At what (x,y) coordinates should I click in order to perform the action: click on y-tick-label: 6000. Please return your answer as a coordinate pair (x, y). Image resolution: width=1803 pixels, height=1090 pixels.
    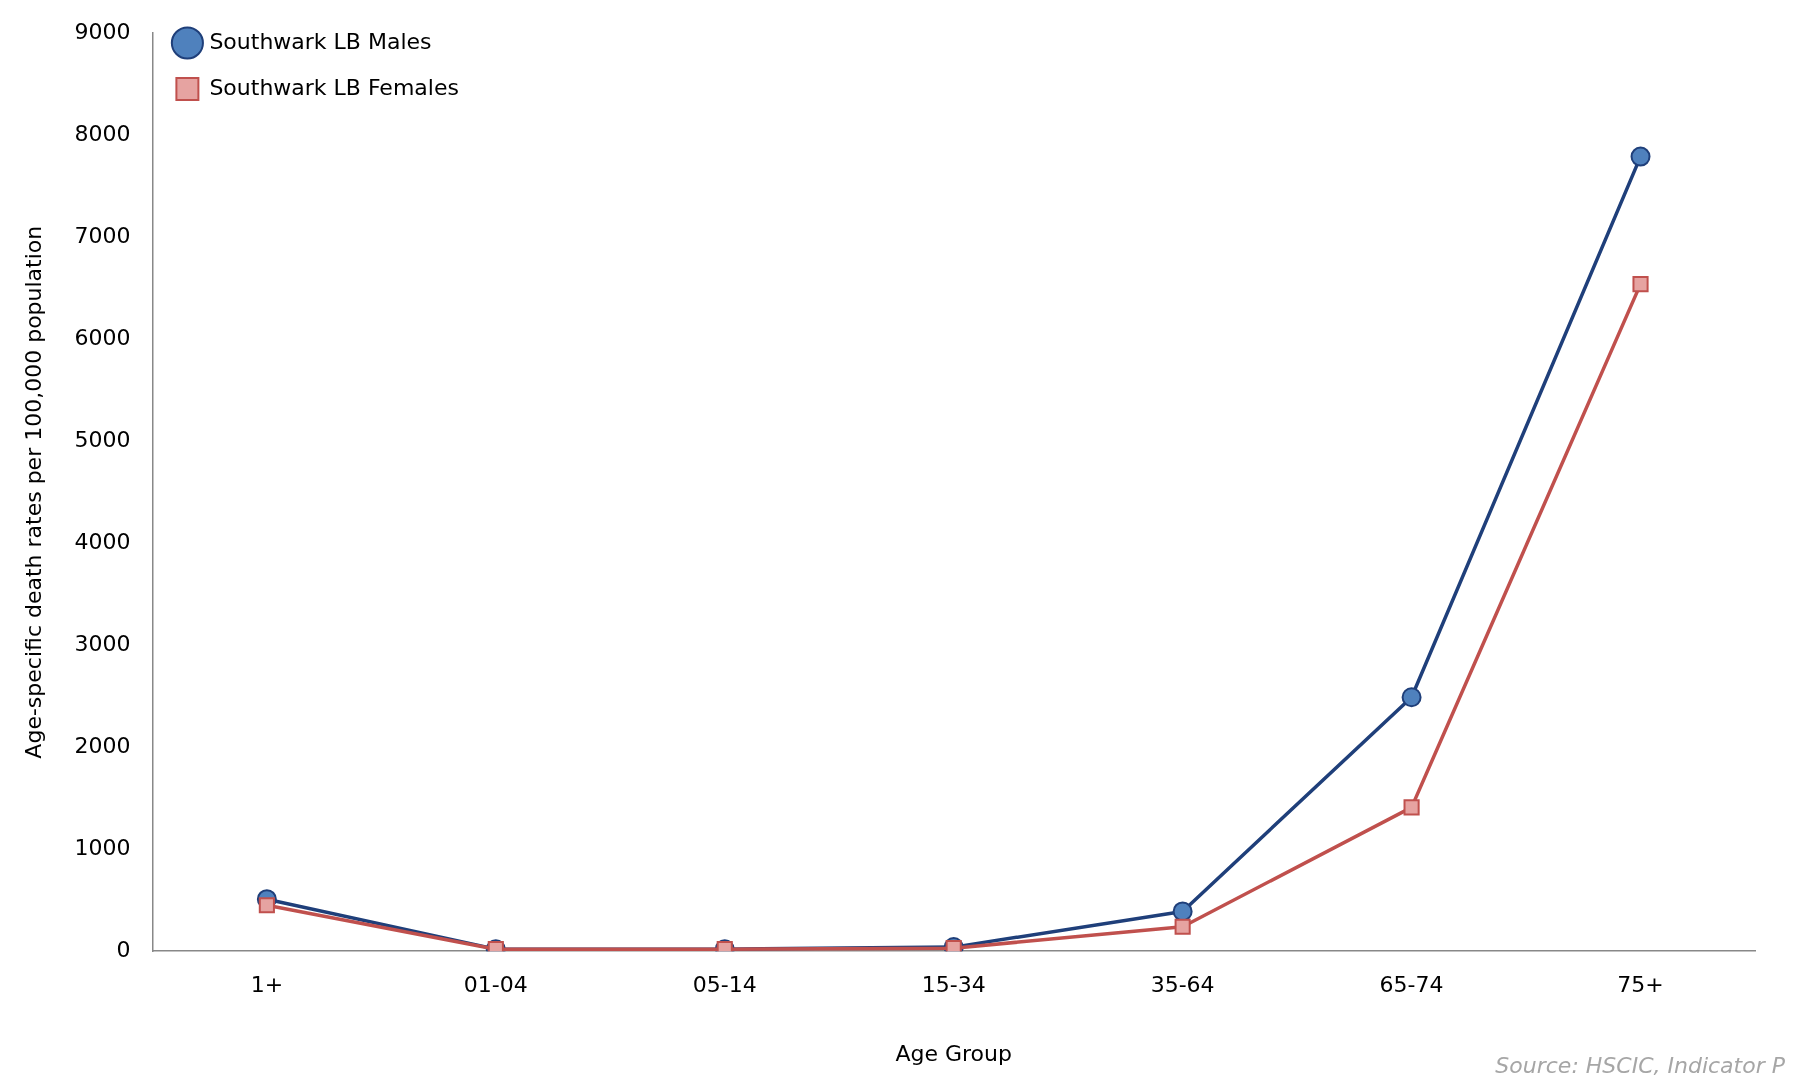
    Looking at the image, I should click on (102, 337).